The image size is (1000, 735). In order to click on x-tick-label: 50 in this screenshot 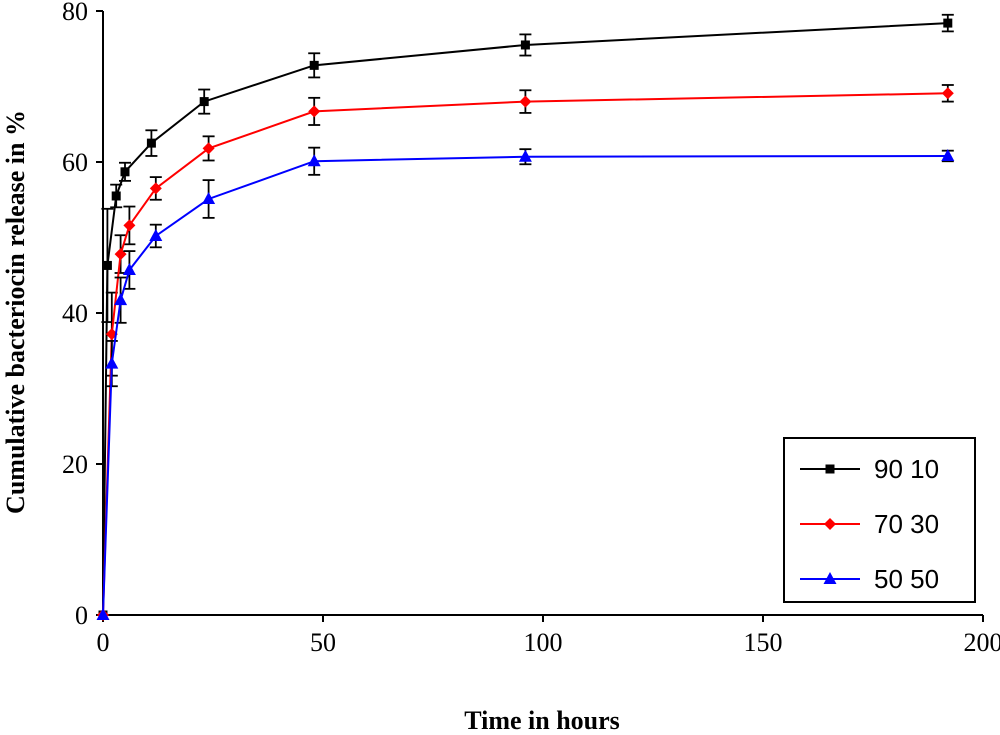, I will do `click(323, 642)`.